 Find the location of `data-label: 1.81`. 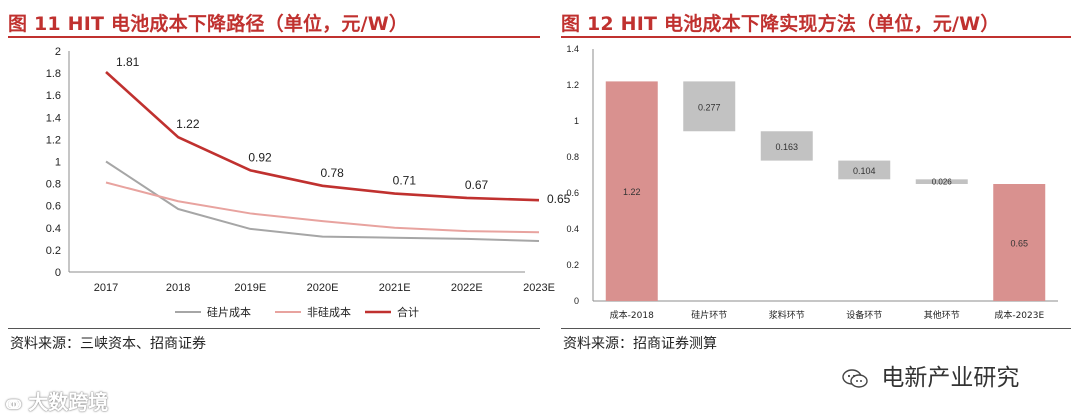

data-label: 1.81 is located at coordinates (128, 62).